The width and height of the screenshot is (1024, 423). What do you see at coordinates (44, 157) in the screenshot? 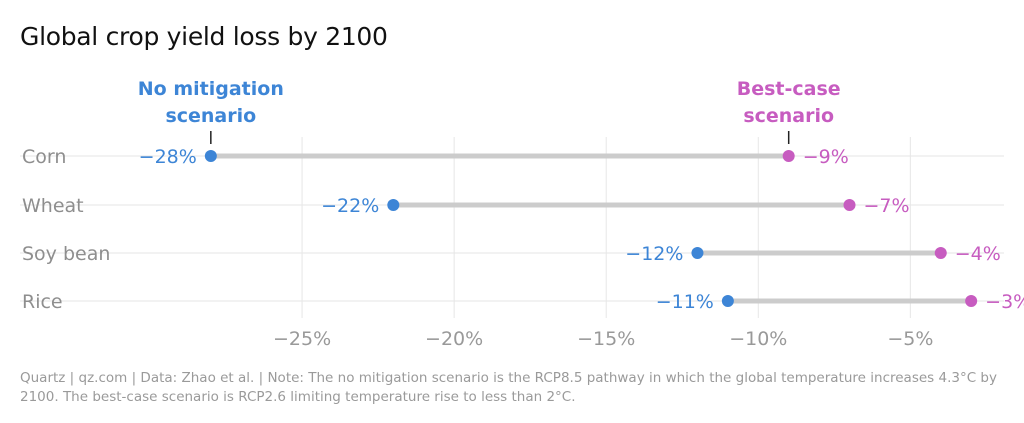
I see `category-label: Corn` at bounding box center [44, 157].